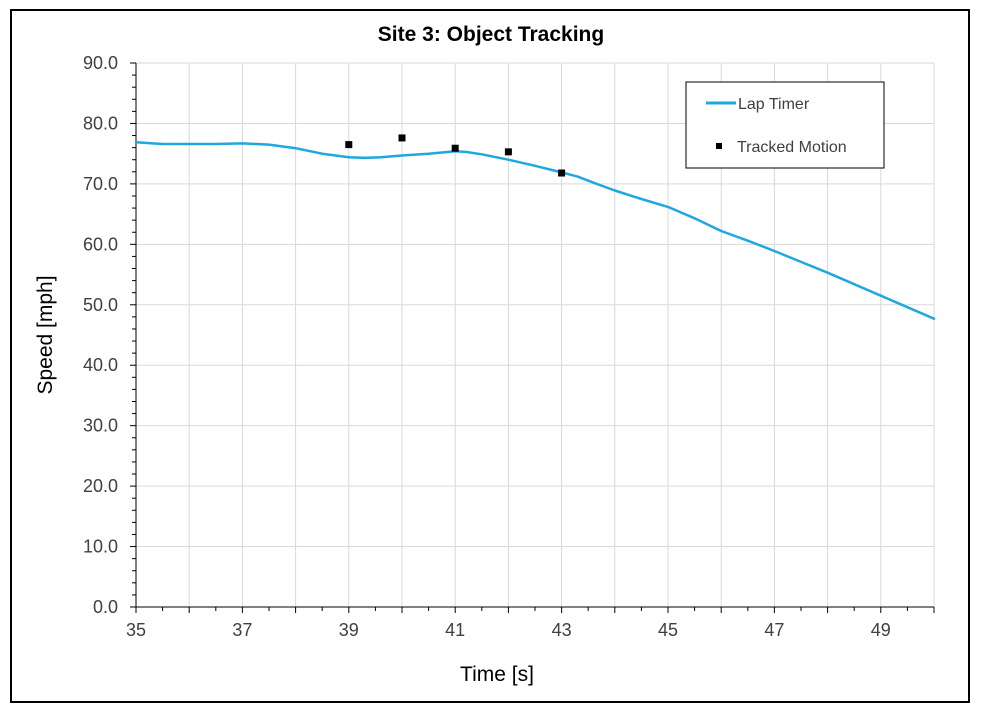 This screenshot has width=982, height=715. What do you see at coordinates (100, 244) in the screenshot?
I see `y-tick-label: 60.0` at bounding box center [100, 244].